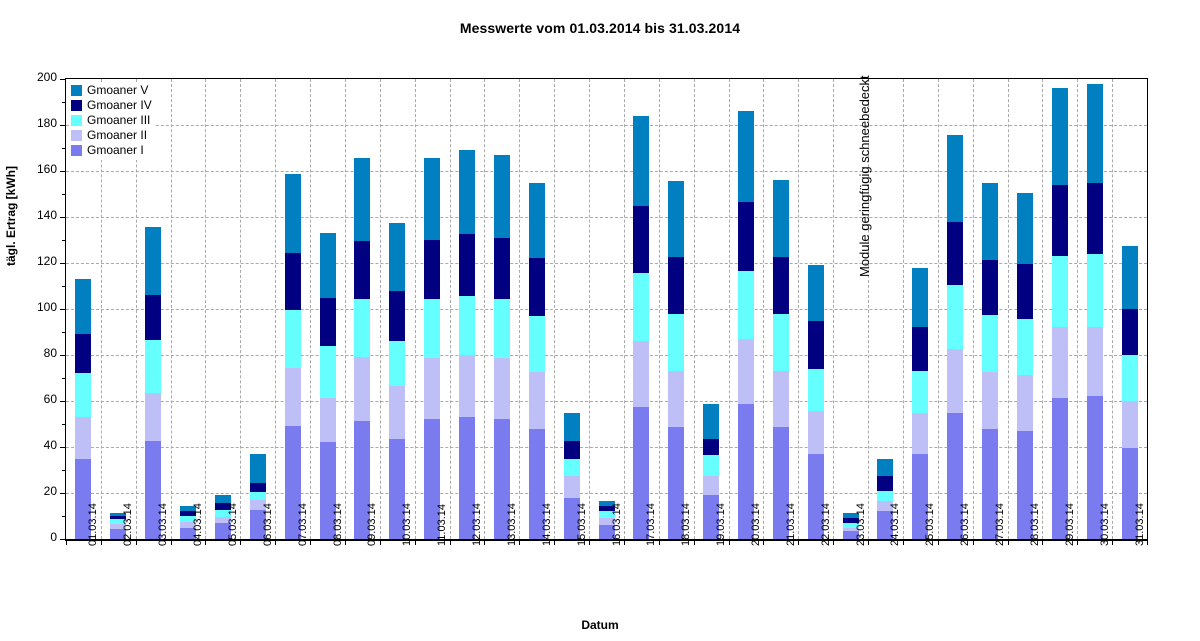  I want to click on x-axis-tick-label: 22.03.14, so click(825, 524).